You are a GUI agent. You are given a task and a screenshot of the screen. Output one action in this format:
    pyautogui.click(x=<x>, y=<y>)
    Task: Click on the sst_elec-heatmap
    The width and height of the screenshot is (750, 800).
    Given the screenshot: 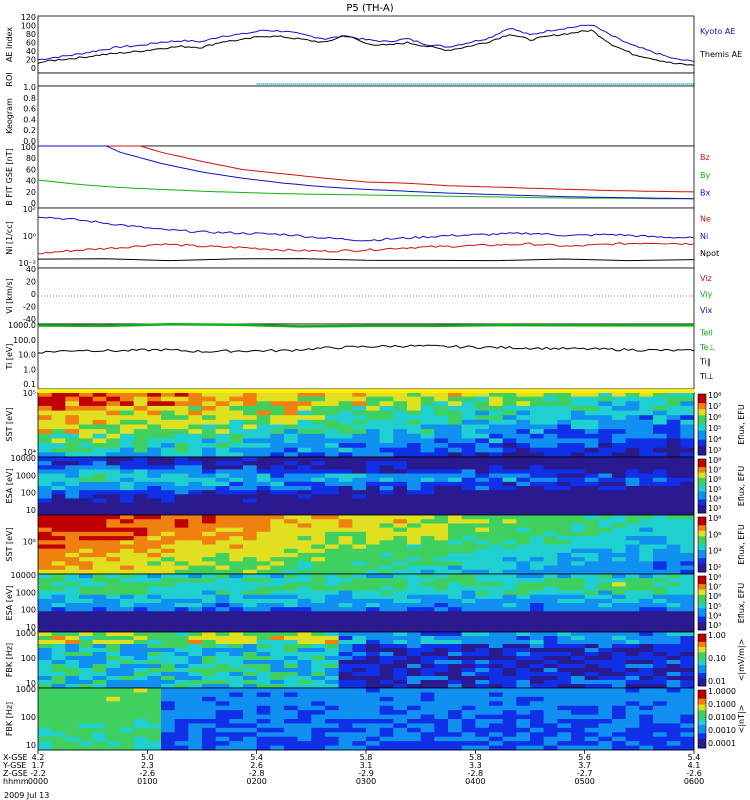 What is the action you would take?
    pyautogui.click(x=366, y=545)
    